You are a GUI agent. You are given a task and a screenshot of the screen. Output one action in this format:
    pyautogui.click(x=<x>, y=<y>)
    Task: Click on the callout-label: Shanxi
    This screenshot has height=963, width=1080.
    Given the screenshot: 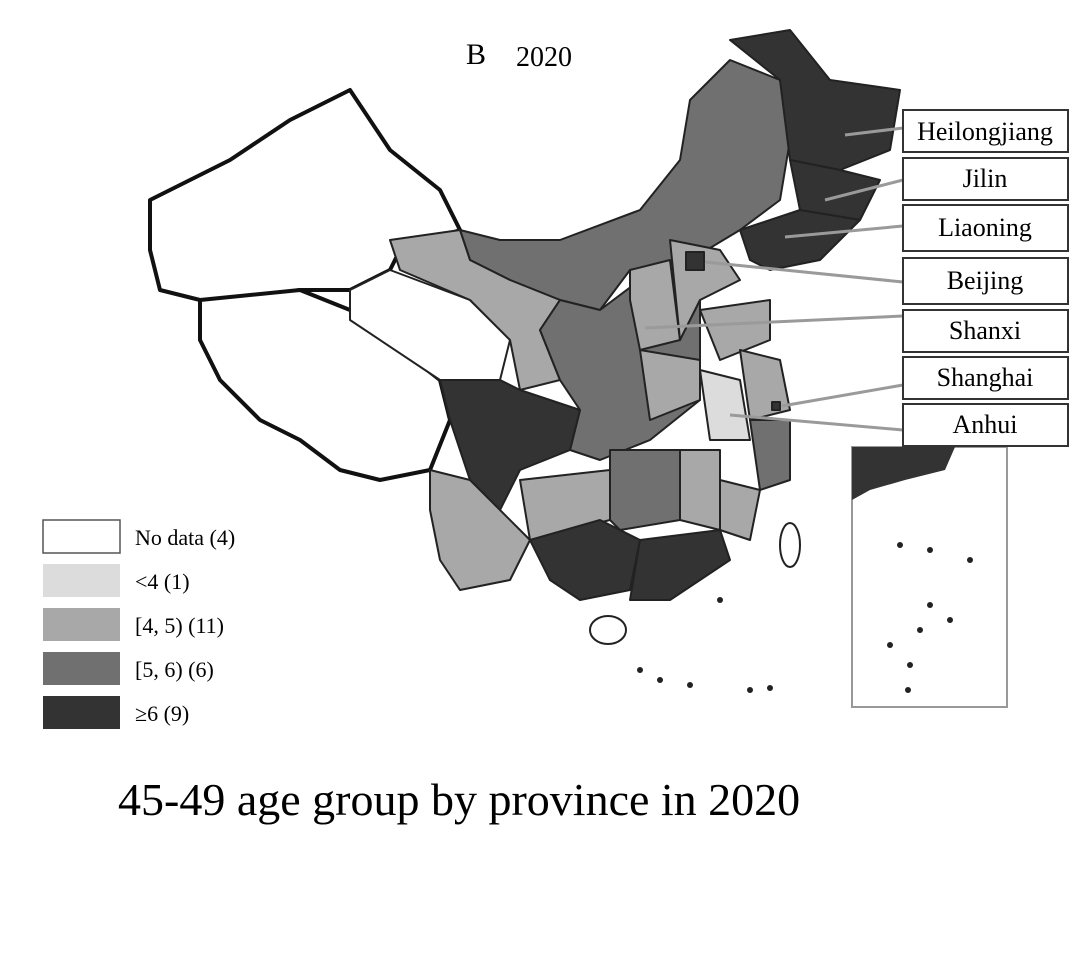 What is the action you would take?
    pyautogui.click(x=985, y=330)
    